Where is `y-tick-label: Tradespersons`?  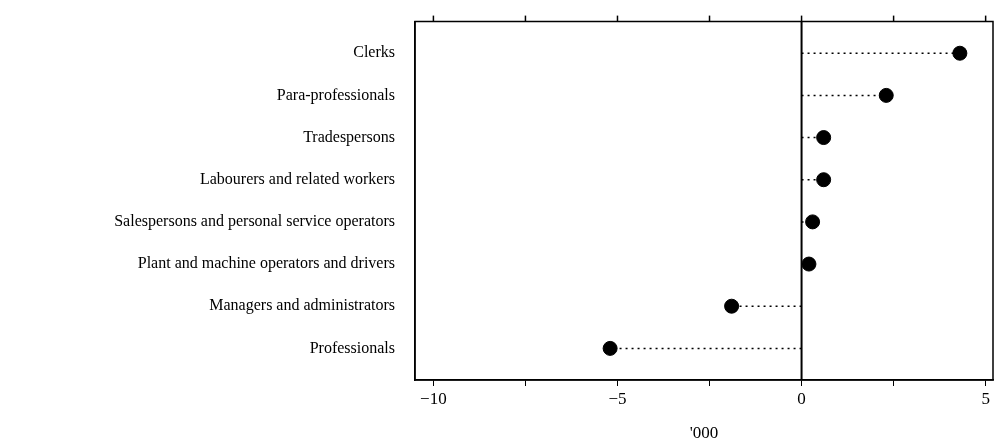
y-tick-label: Tradespersons is located at coordinates (349, 136).